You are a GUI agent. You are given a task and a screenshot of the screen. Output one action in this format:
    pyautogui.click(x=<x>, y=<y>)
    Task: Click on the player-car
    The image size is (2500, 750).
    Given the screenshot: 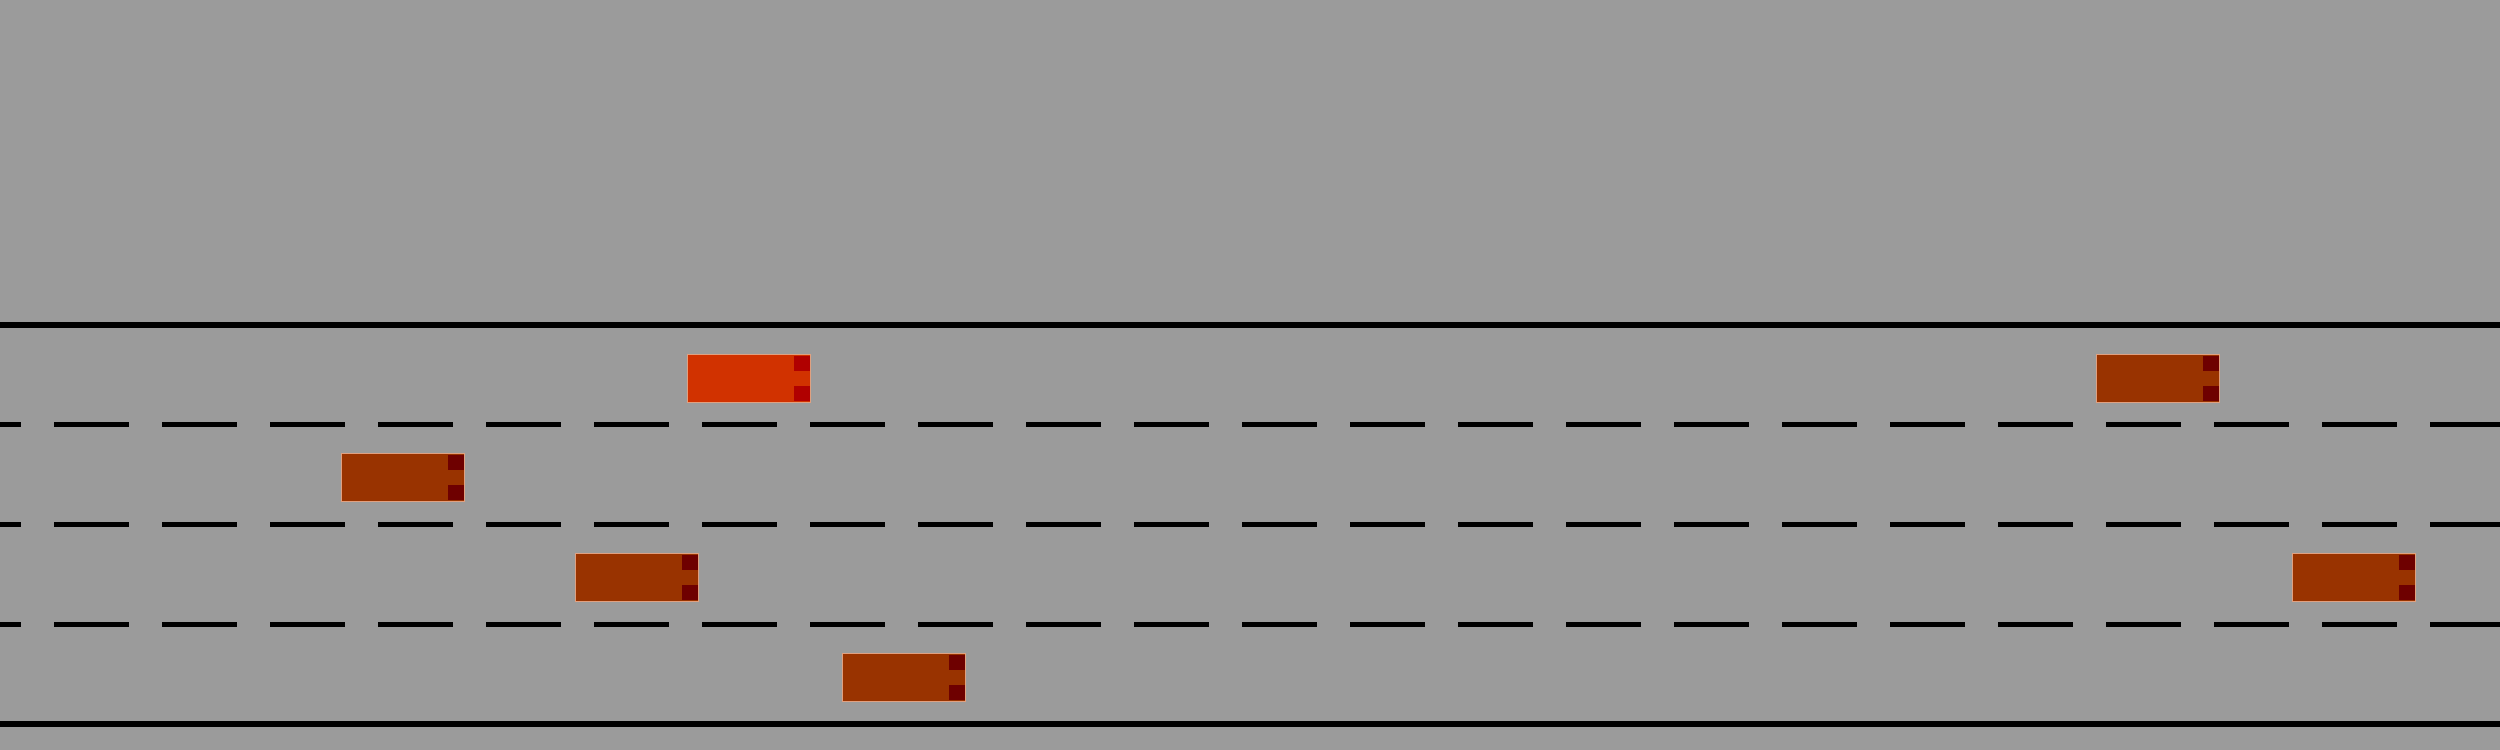 What is the action you would take?
    pyautogui.click(x=749, y=378)
    